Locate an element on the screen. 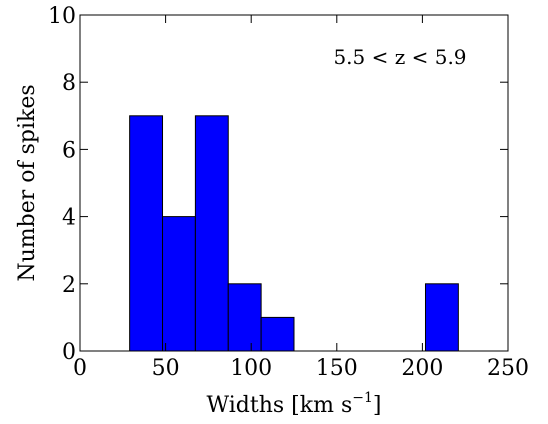  x-tick-label: 100 is located at coordinates (251, 368).